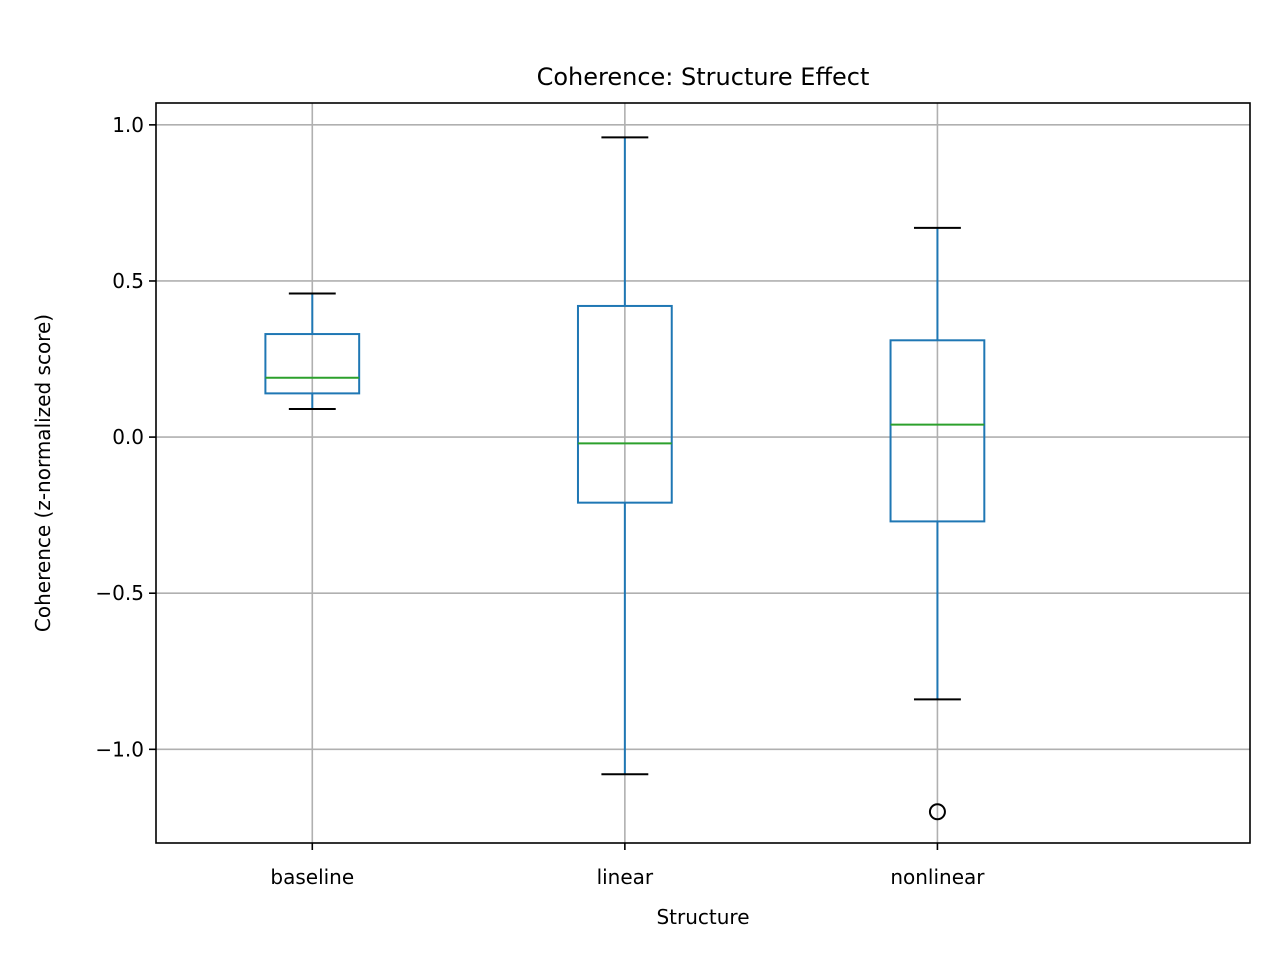 This screenshot has width=1280, height=960. I want to click on x-axis-label: Structure, so click(702, 917).